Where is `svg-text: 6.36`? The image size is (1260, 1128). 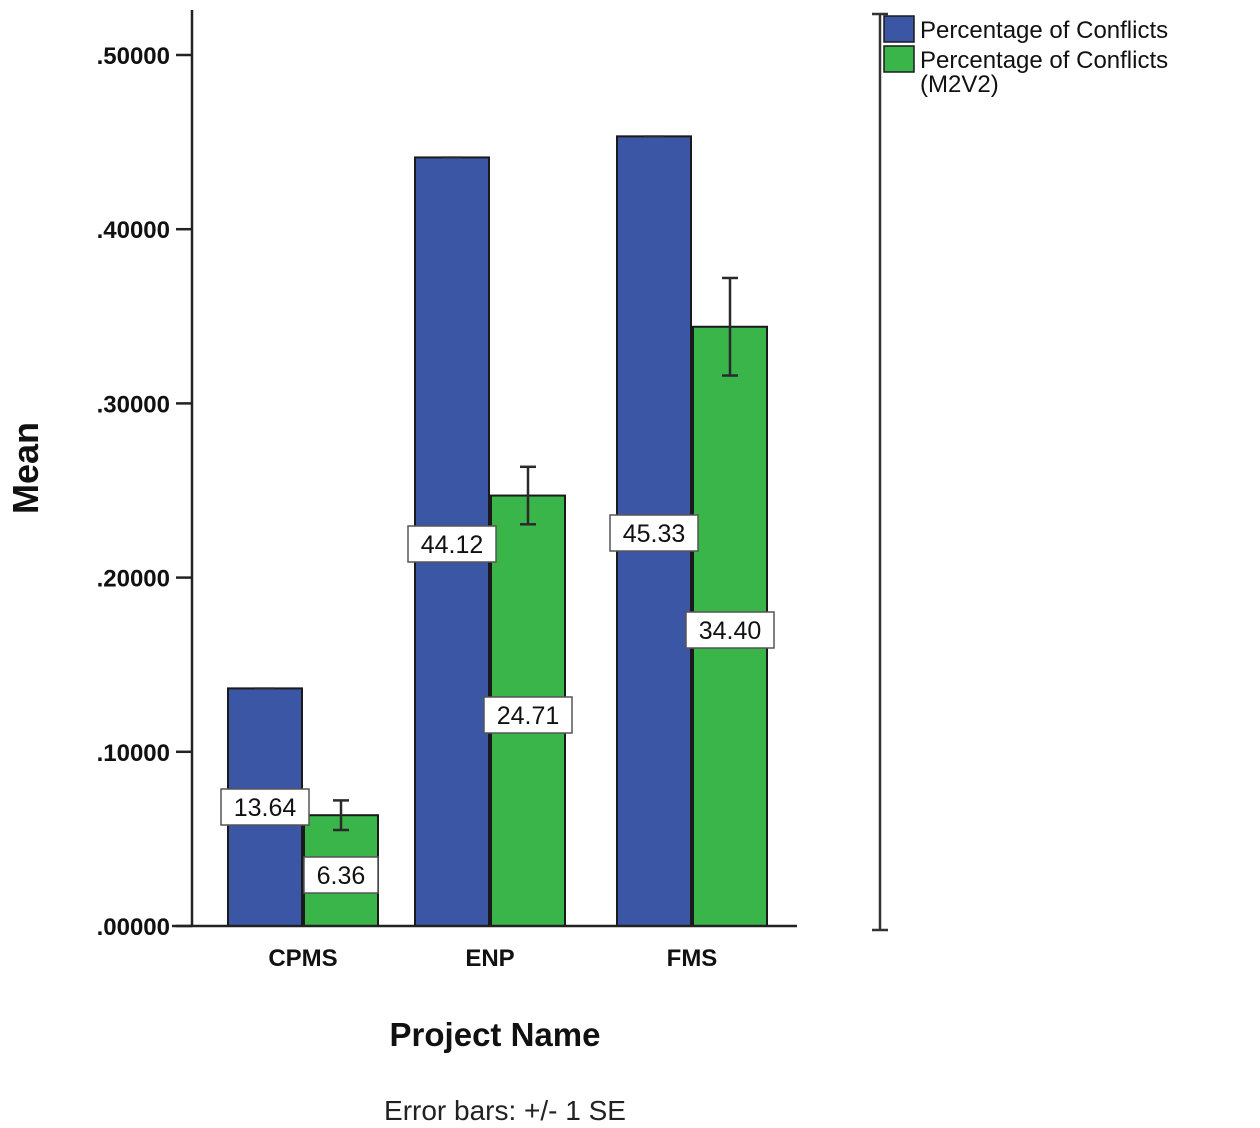
svg-text: 6.36 is located at coordinates (341, 876).